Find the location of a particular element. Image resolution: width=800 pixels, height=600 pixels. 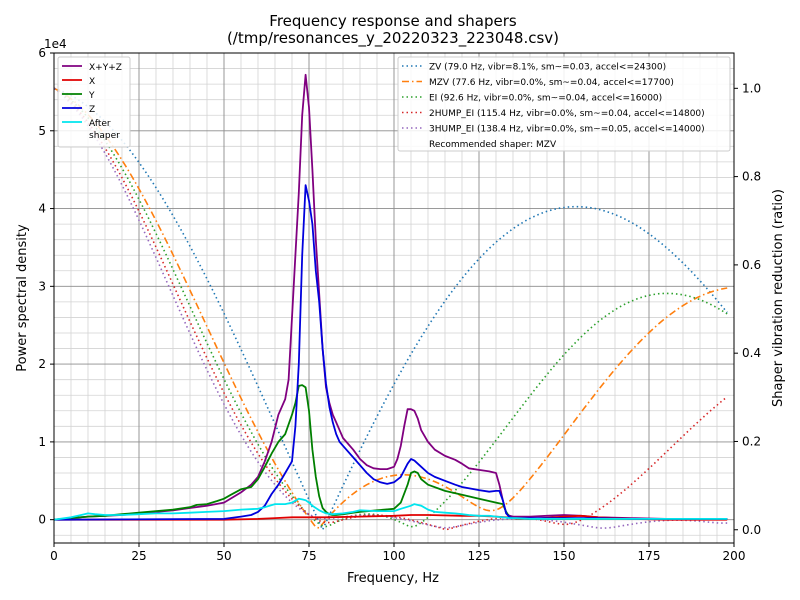

x-tick-label: 125 is located at coordinates (479, 556).